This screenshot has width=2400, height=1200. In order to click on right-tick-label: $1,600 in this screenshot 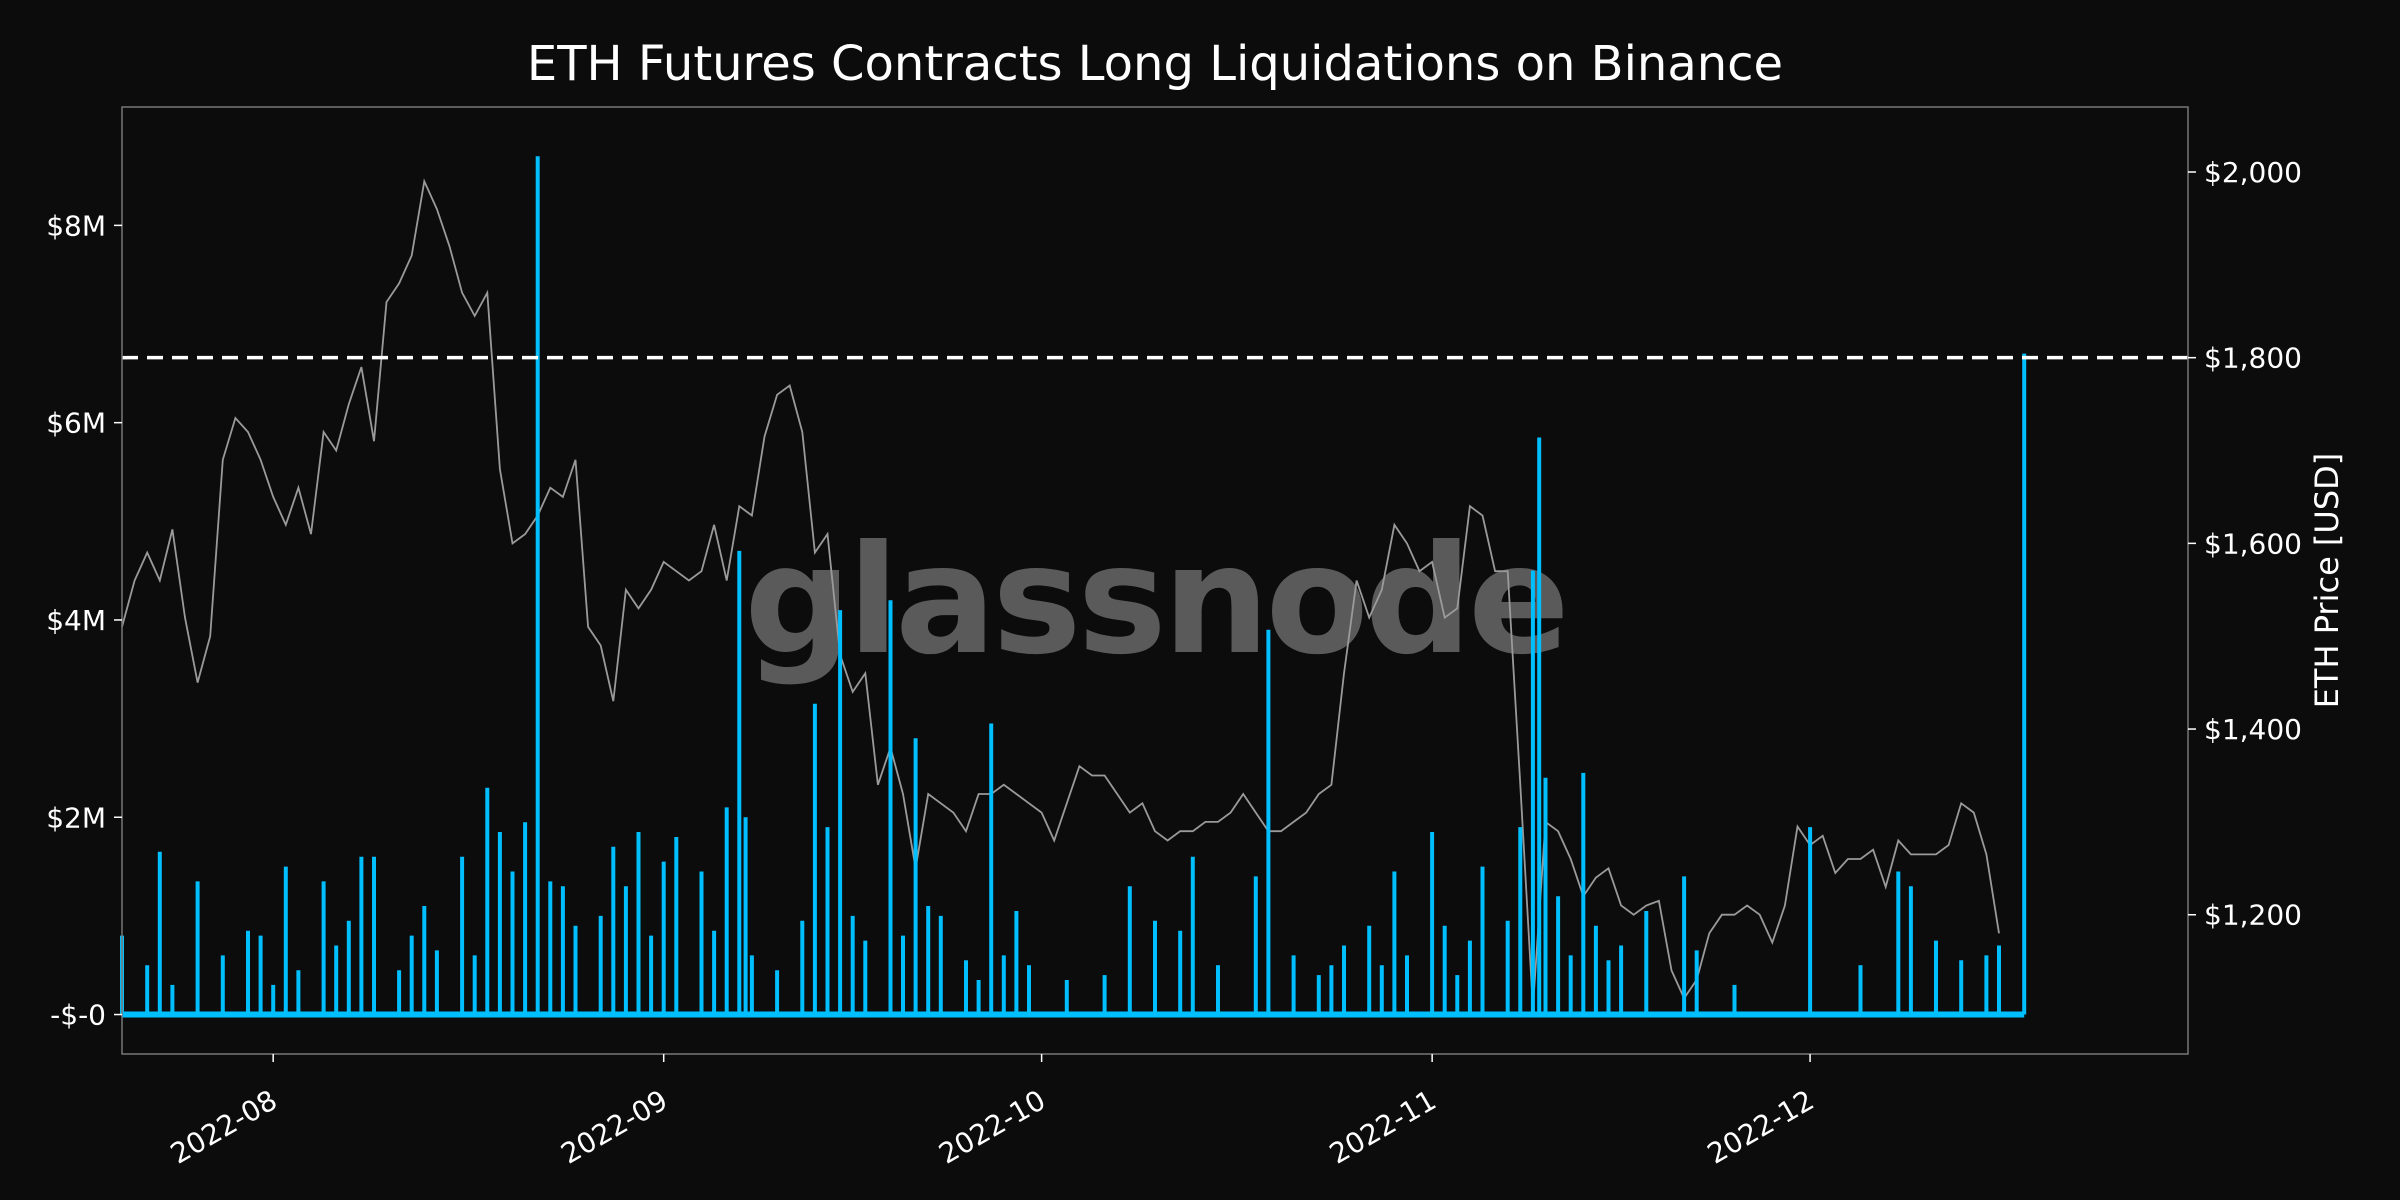, I will do `click(2253, 543)`.